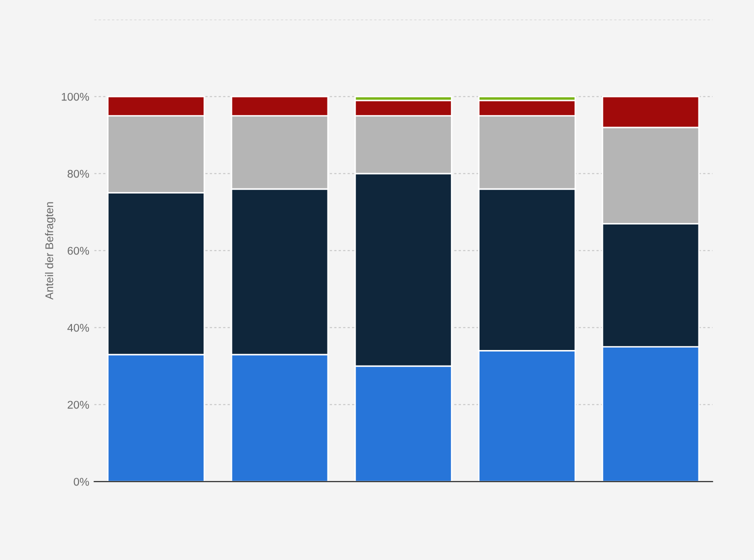  What do you see at coordinates (78, 328) in the screenshot?
I see `y-tick-label: 40%` at bounding box center [78, 328].